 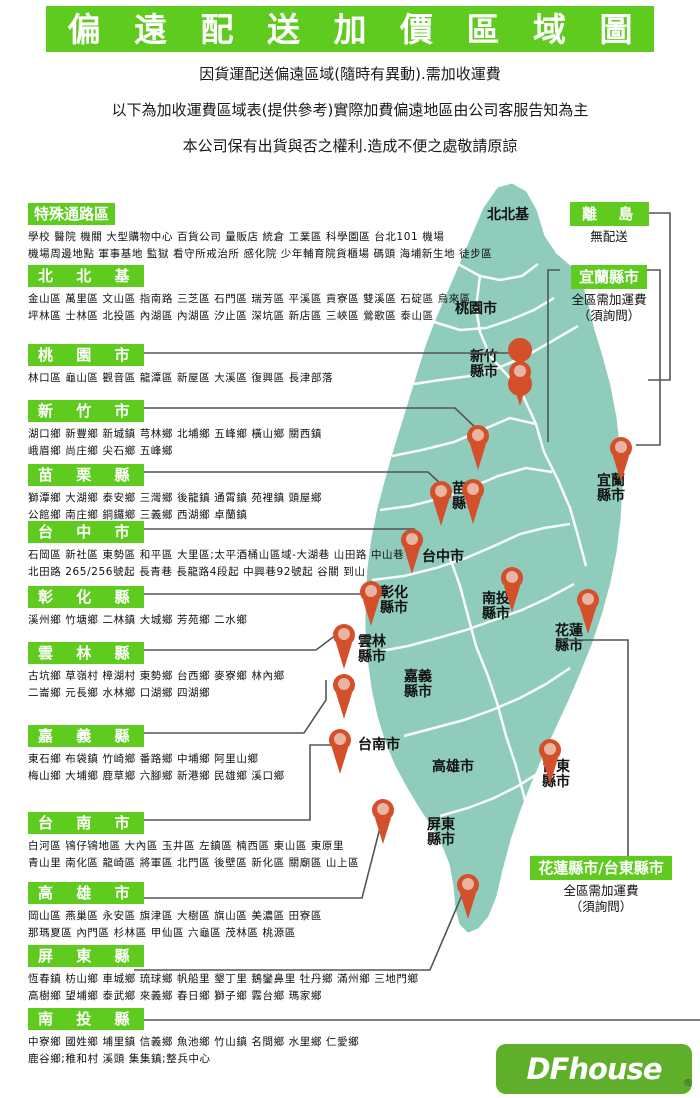 I want to click on region-body: 林口區 龜山區 觀音區 龍潭區 新屋區 大溪區 復興區 長津部落, so click(x=180, y=378).